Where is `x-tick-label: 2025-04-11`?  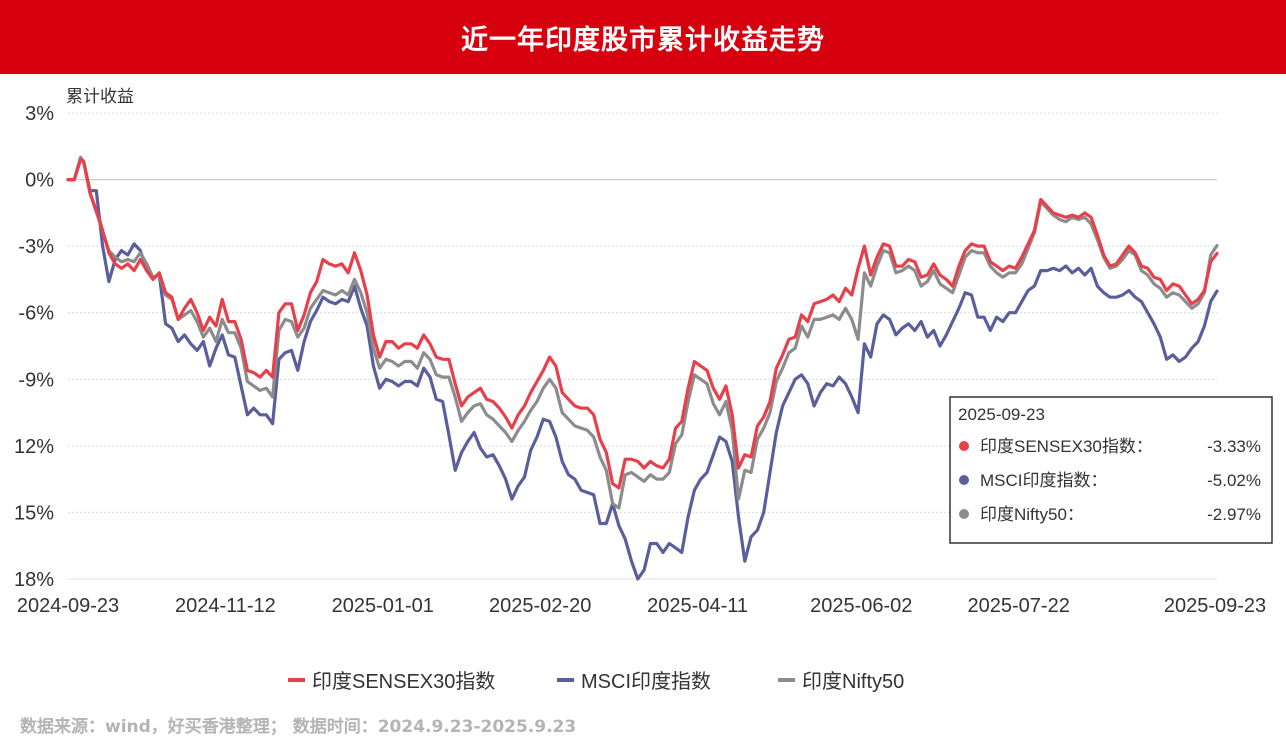
x-tick-label: 2025-04-11 is located at coordinates (697, 606).